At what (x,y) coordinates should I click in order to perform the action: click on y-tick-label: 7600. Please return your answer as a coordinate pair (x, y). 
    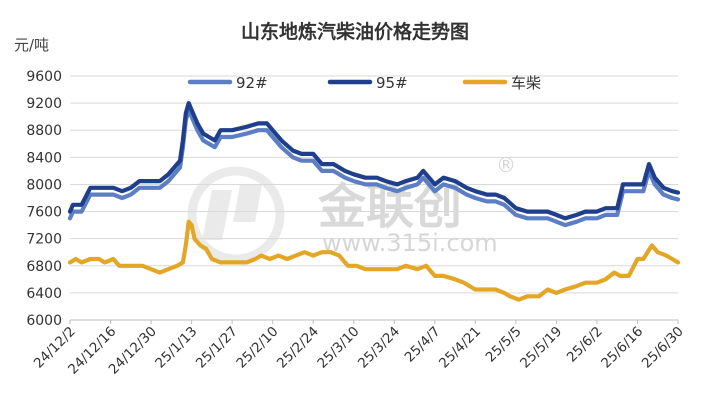
    Looking at the image, I should click on (44, 213).